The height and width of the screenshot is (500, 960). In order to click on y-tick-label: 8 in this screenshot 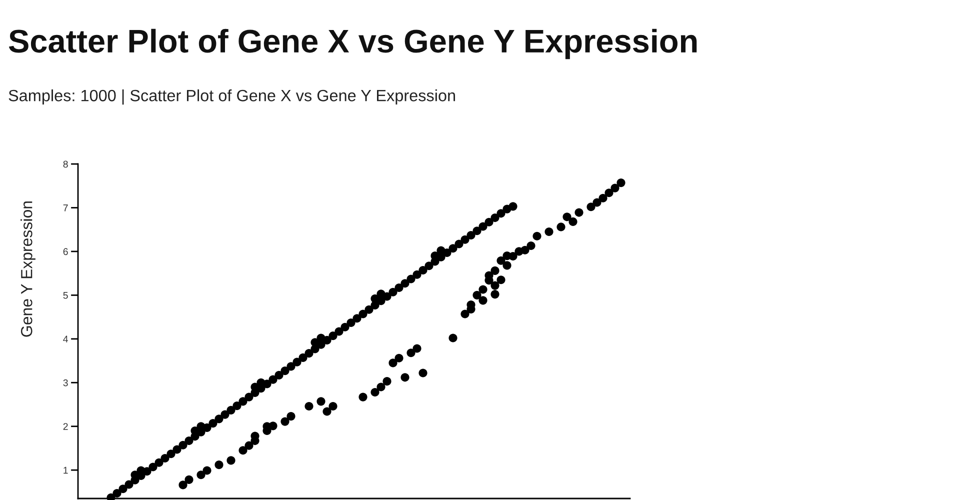, I will do `click(65, 164)`.